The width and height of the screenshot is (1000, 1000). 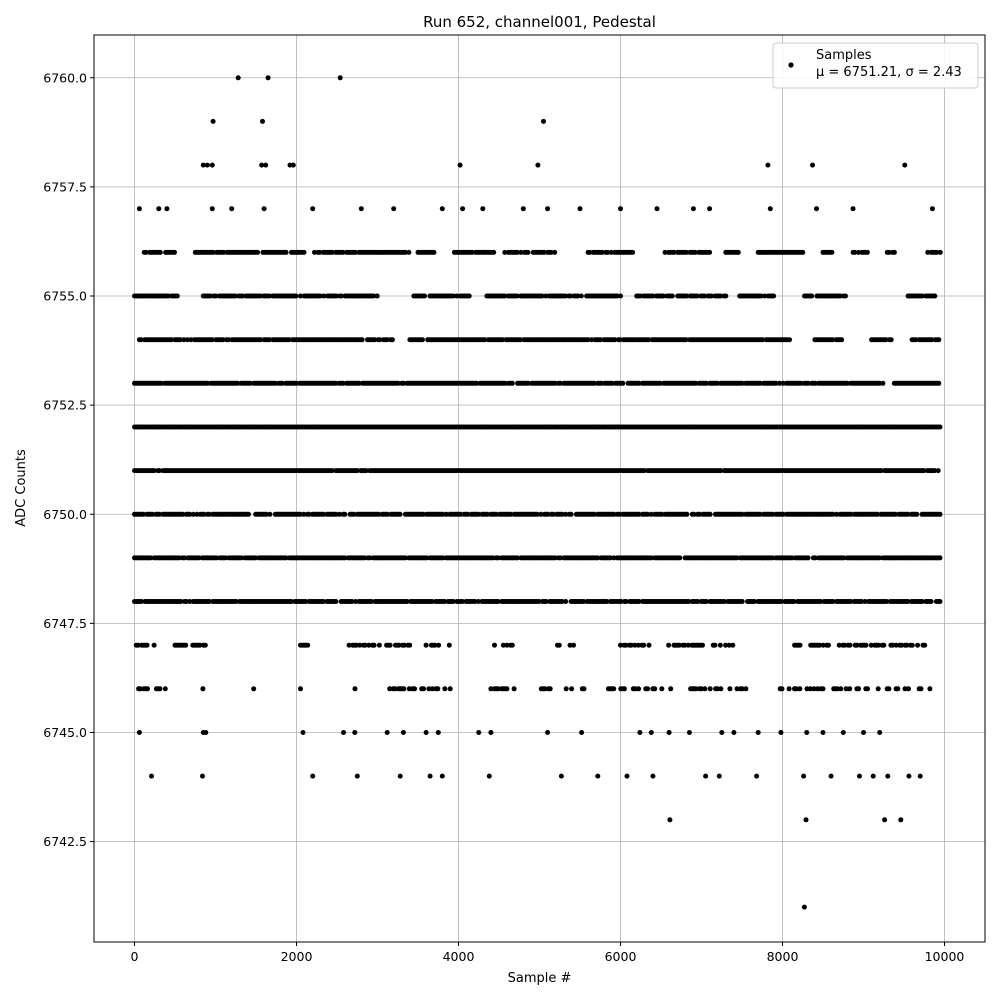 I want to click on x-axis-label: Sample #, so click(x=540, y=978).